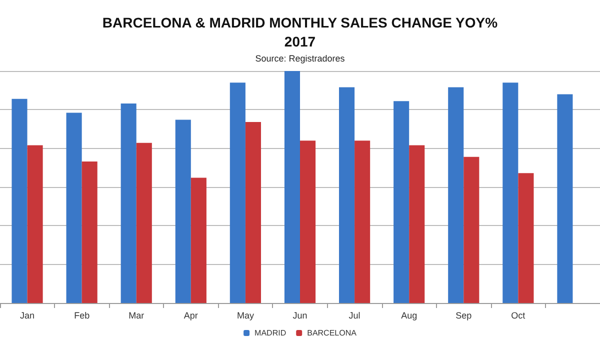 Image resolution: width=600 pixels, height=350 pixels. I want to click on x-tick-label: Apr, so click(191, 315).